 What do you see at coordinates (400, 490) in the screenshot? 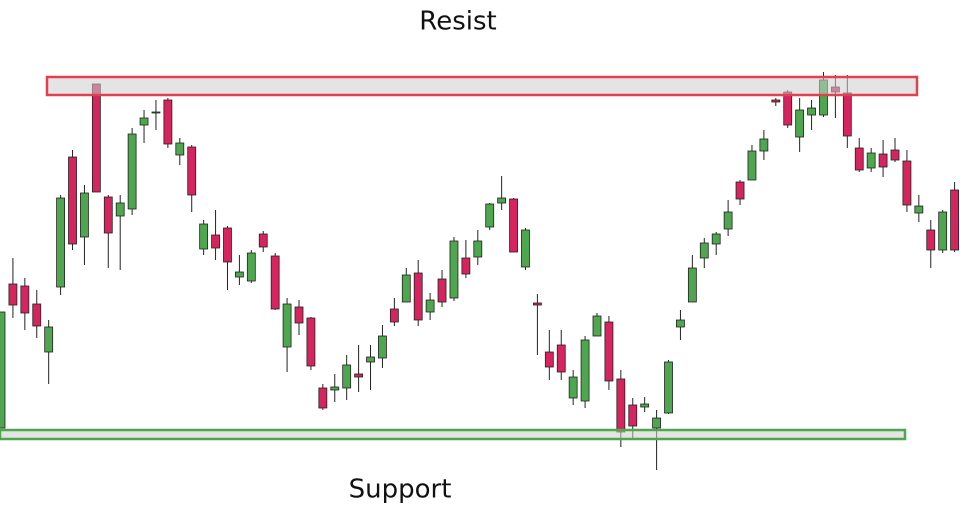
I see `support-label: Support` at bounding box center [400, 490].